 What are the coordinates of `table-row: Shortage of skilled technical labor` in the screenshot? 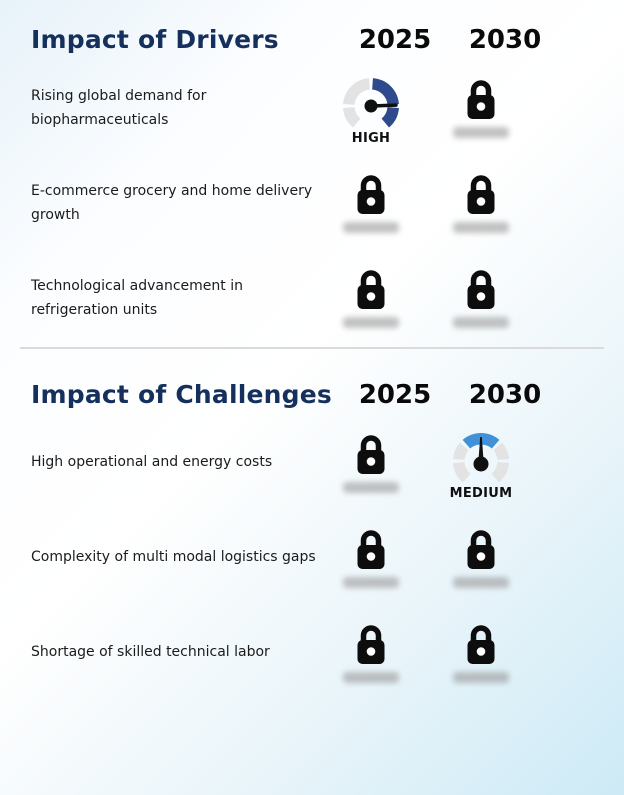 It's located at (312, 652).